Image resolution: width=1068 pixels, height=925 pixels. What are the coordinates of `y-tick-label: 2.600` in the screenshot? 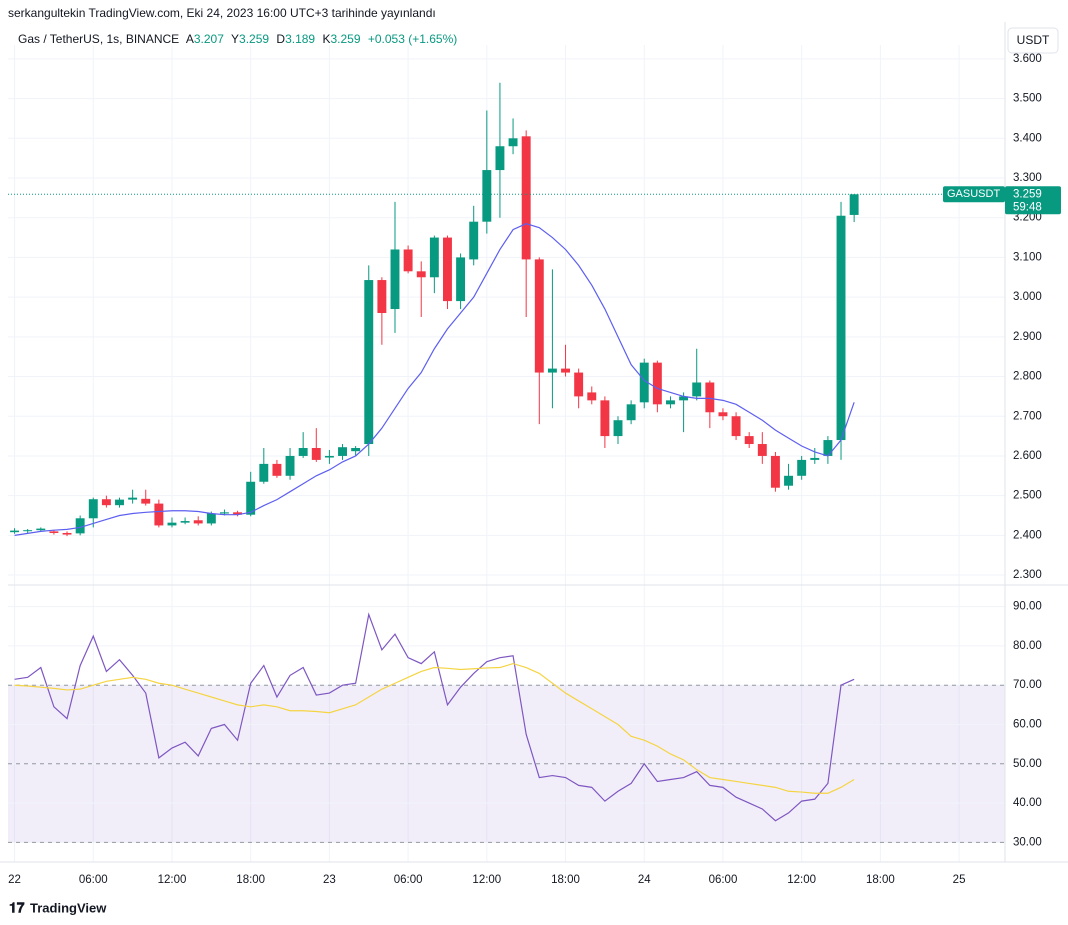 It's located at (1027, 456).